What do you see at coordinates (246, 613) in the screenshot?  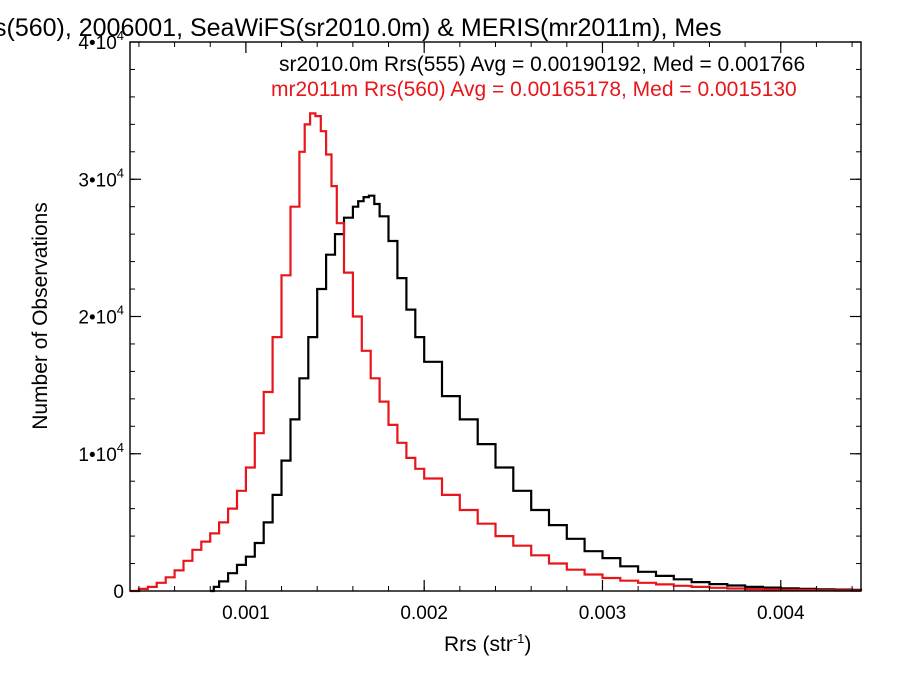 I see `x-tick-label-0: 0.001` at bounding box center [246, 613].